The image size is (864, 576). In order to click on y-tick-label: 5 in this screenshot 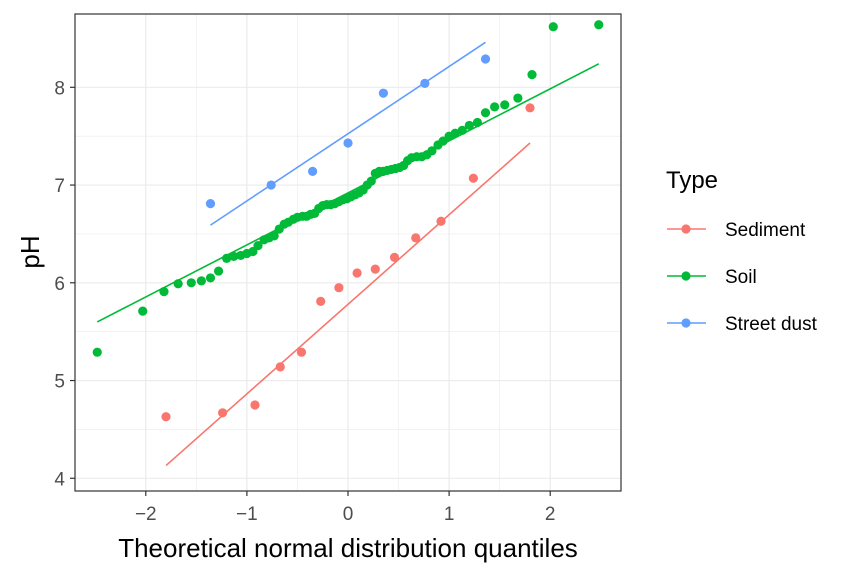, I will do `click(59, 382)`.